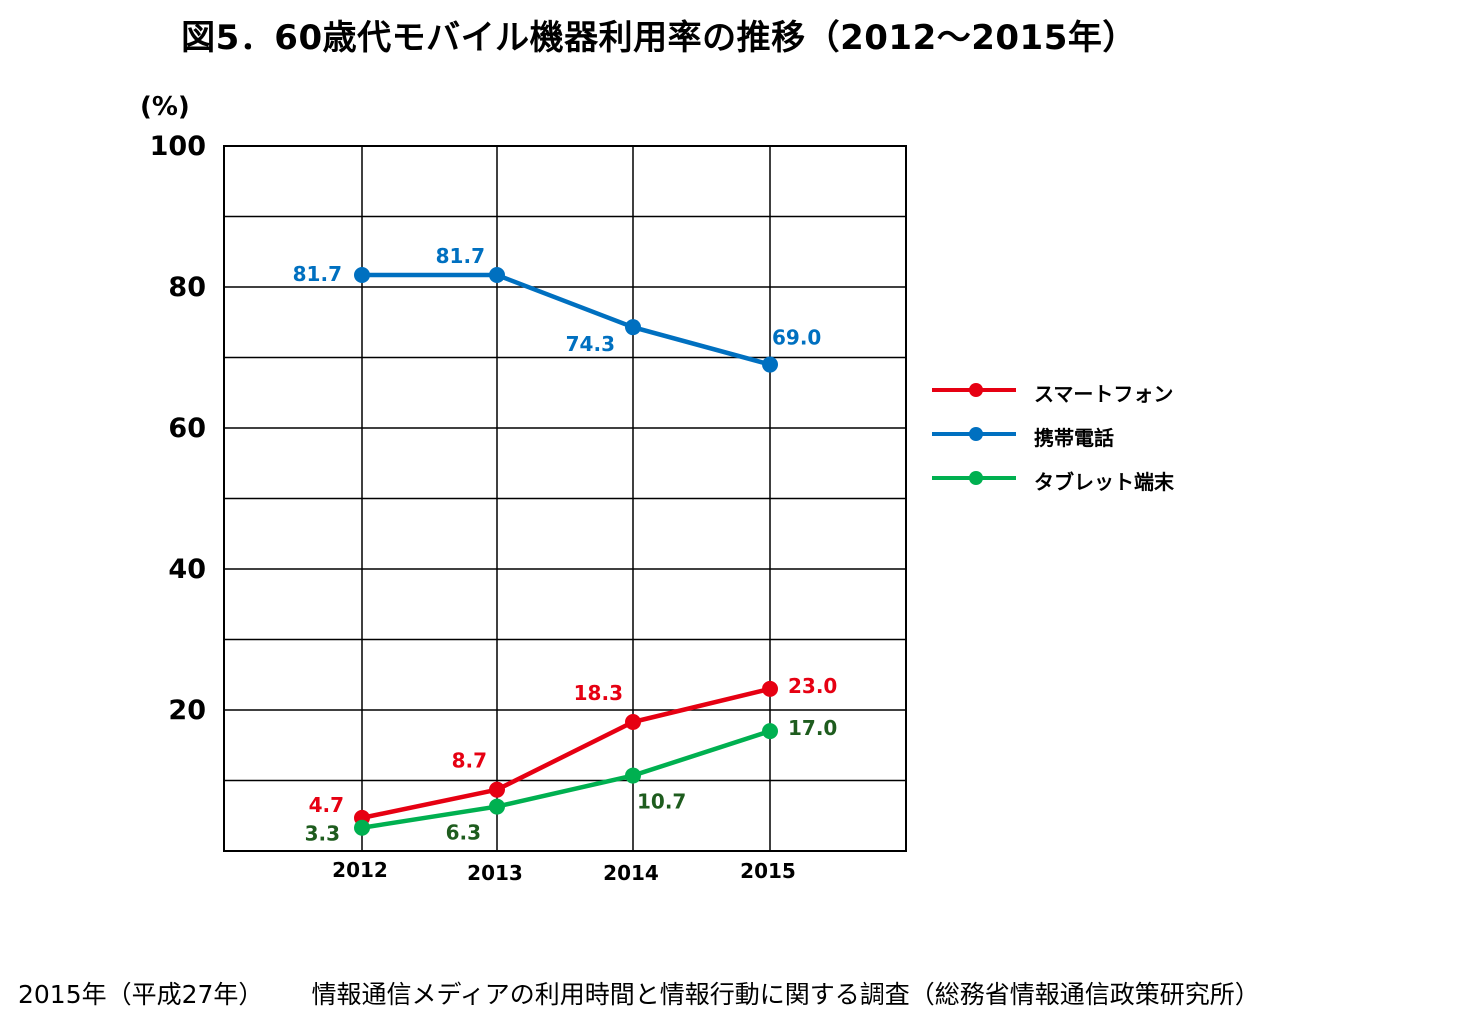  What do you see at coordinates (187, 287) in the screenshot?
I see `y-tick-label: 80` at bounding box center [187, 287].